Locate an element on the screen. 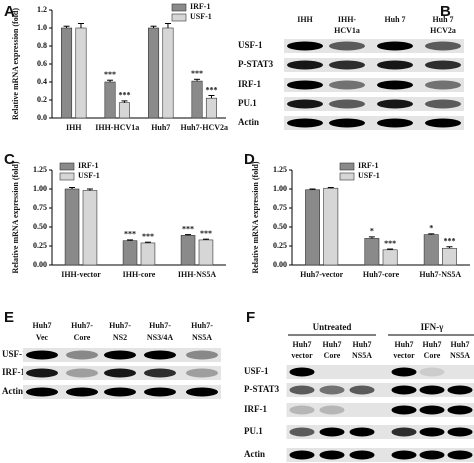  y-tick-label: 0.75 is located at coordinates (280, 207).